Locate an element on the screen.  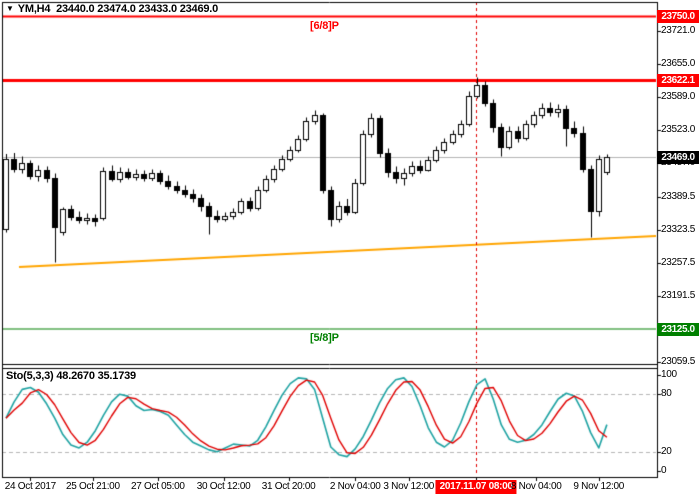
price-tick-label: 23523.0 is located at coordinates (678, 129).